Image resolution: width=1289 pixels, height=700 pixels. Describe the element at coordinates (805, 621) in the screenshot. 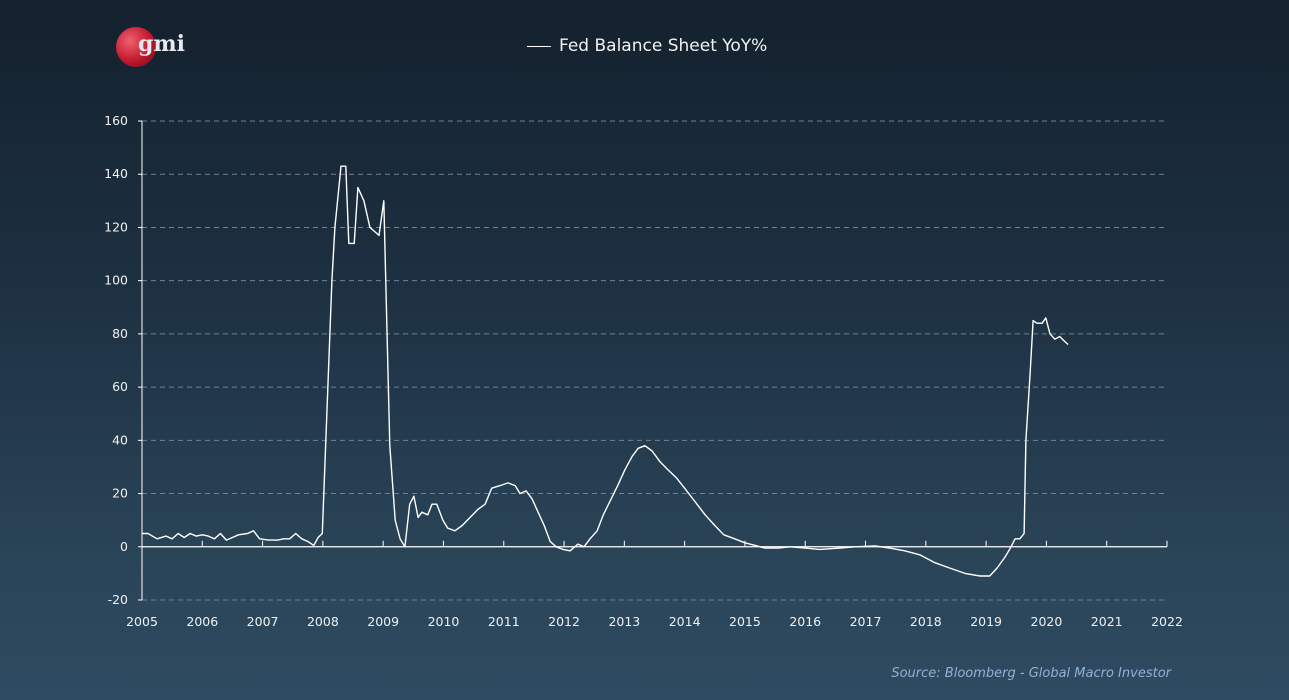

I see `x-tick-label: 2016` at that location.